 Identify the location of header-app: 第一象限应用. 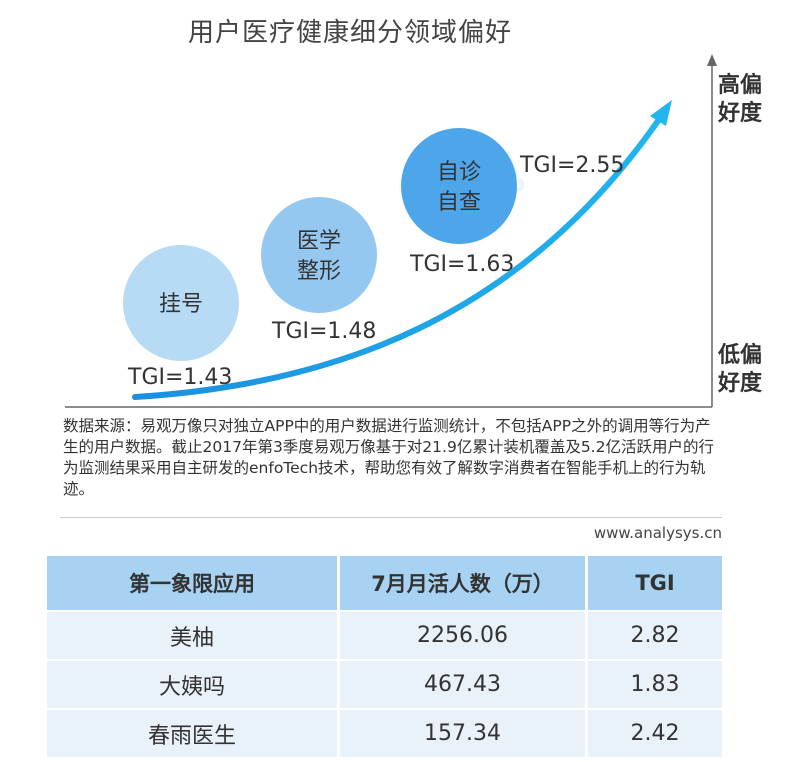
(192, 583).